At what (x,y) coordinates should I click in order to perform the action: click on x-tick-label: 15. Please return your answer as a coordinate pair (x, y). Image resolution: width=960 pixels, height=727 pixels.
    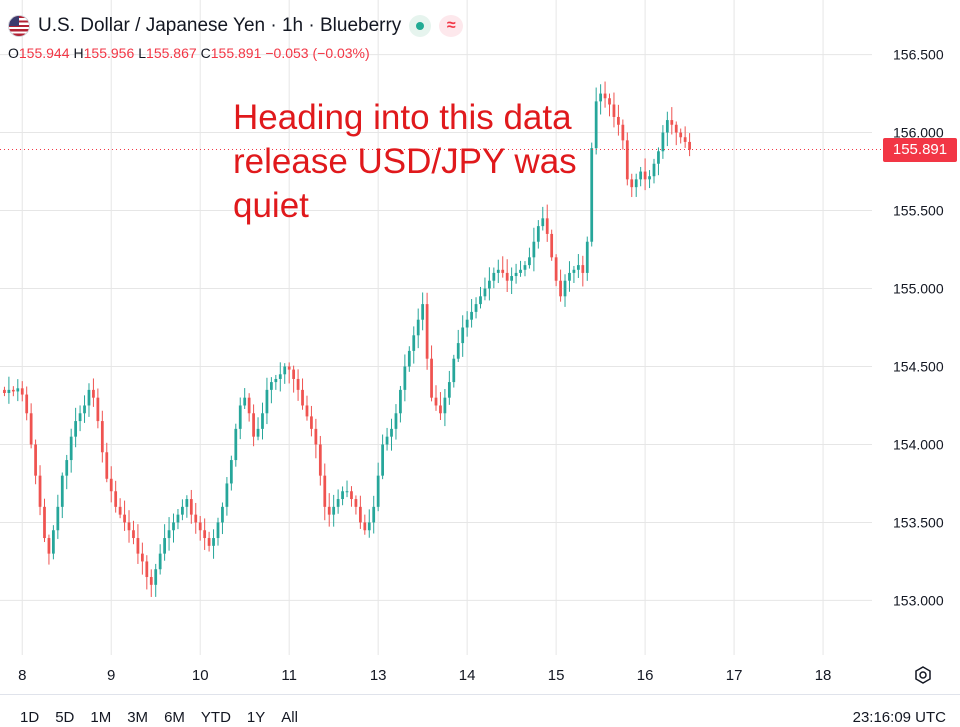
    Looking at the image, I should click on (556, 675).